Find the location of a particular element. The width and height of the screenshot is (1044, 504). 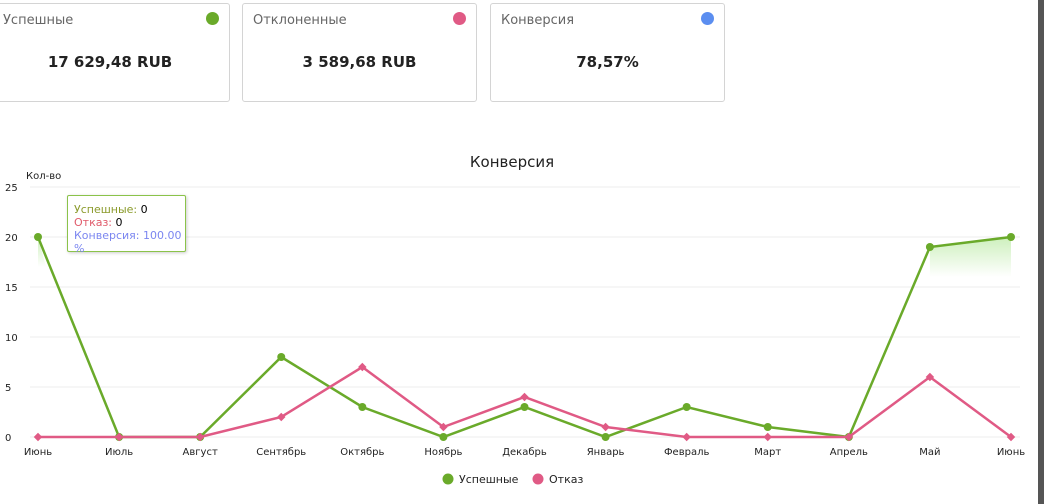

tooltip-label: Конверсия: is located at coordinates (107, 235).